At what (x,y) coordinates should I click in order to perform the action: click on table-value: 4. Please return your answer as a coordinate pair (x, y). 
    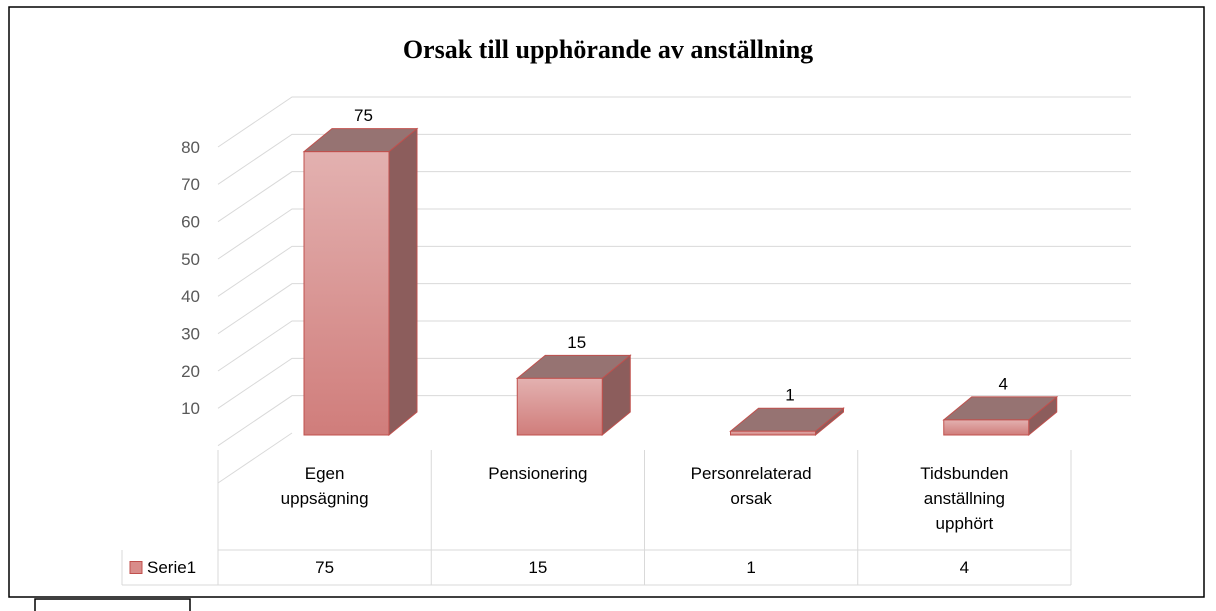
    Looking at the image, I should click on (964, 567).